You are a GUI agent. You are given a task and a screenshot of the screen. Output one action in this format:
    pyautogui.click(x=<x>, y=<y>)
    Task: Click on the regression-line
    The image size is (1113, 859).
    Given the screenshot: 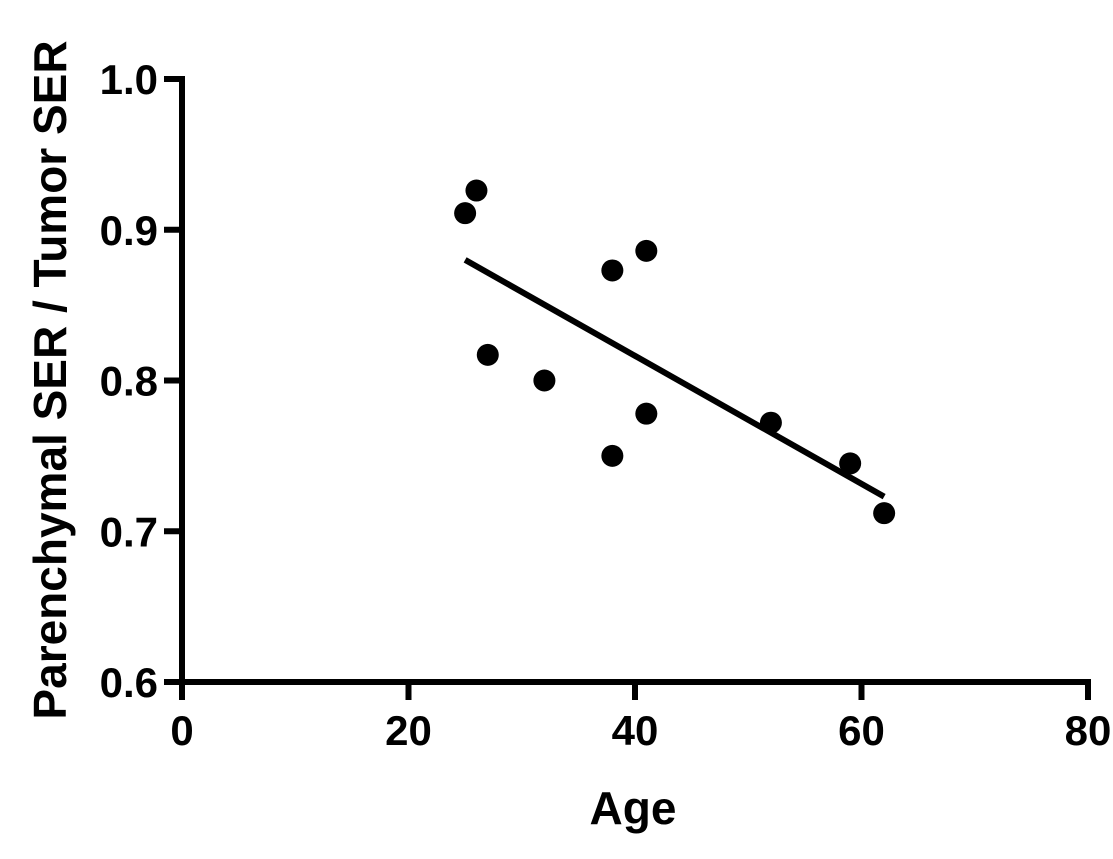 What is the action you would take?
    pyautogui.click(x=674, y=378)
    